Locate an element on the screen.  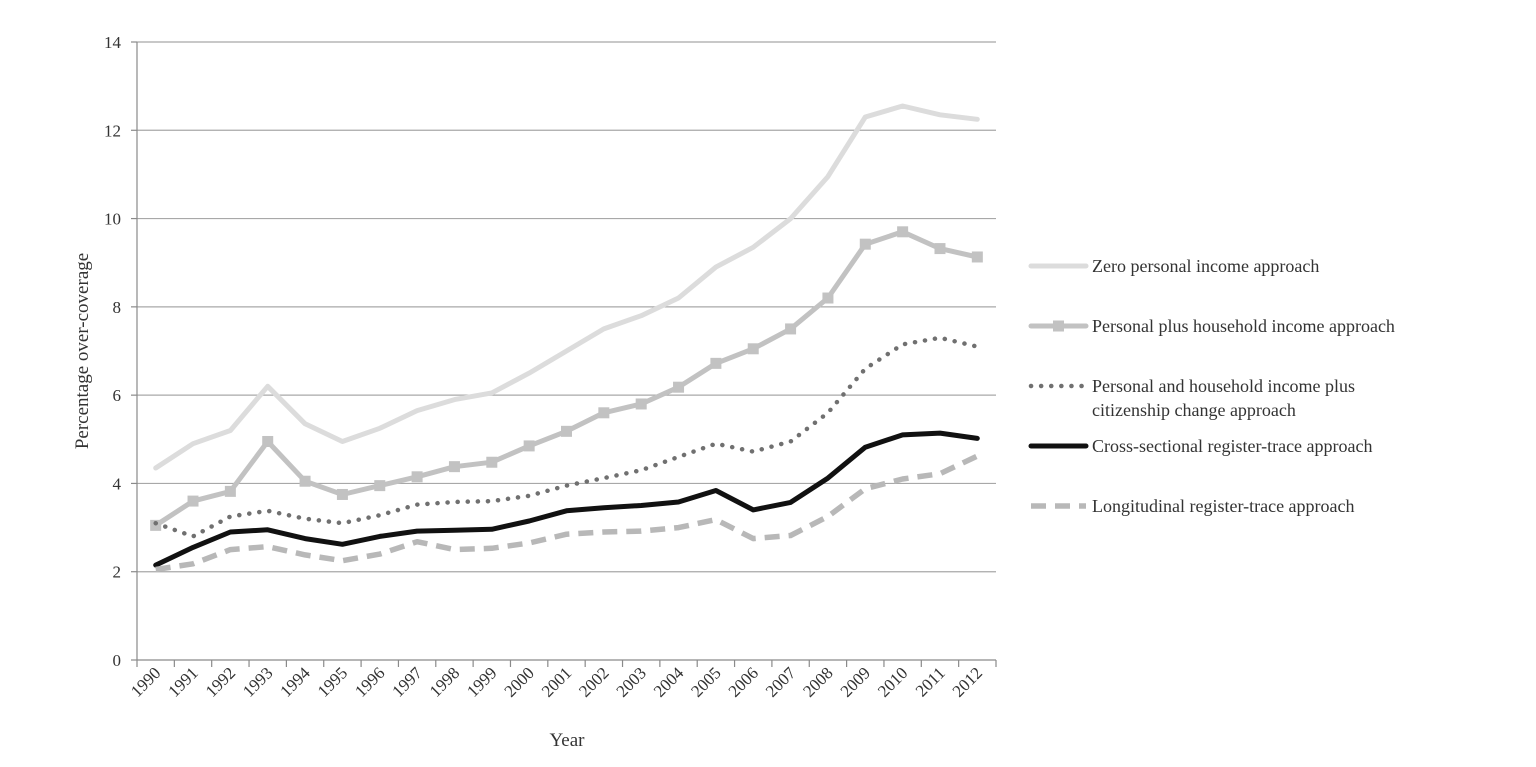
x-tick-label: 2001 is located at coordinates (556, 681).